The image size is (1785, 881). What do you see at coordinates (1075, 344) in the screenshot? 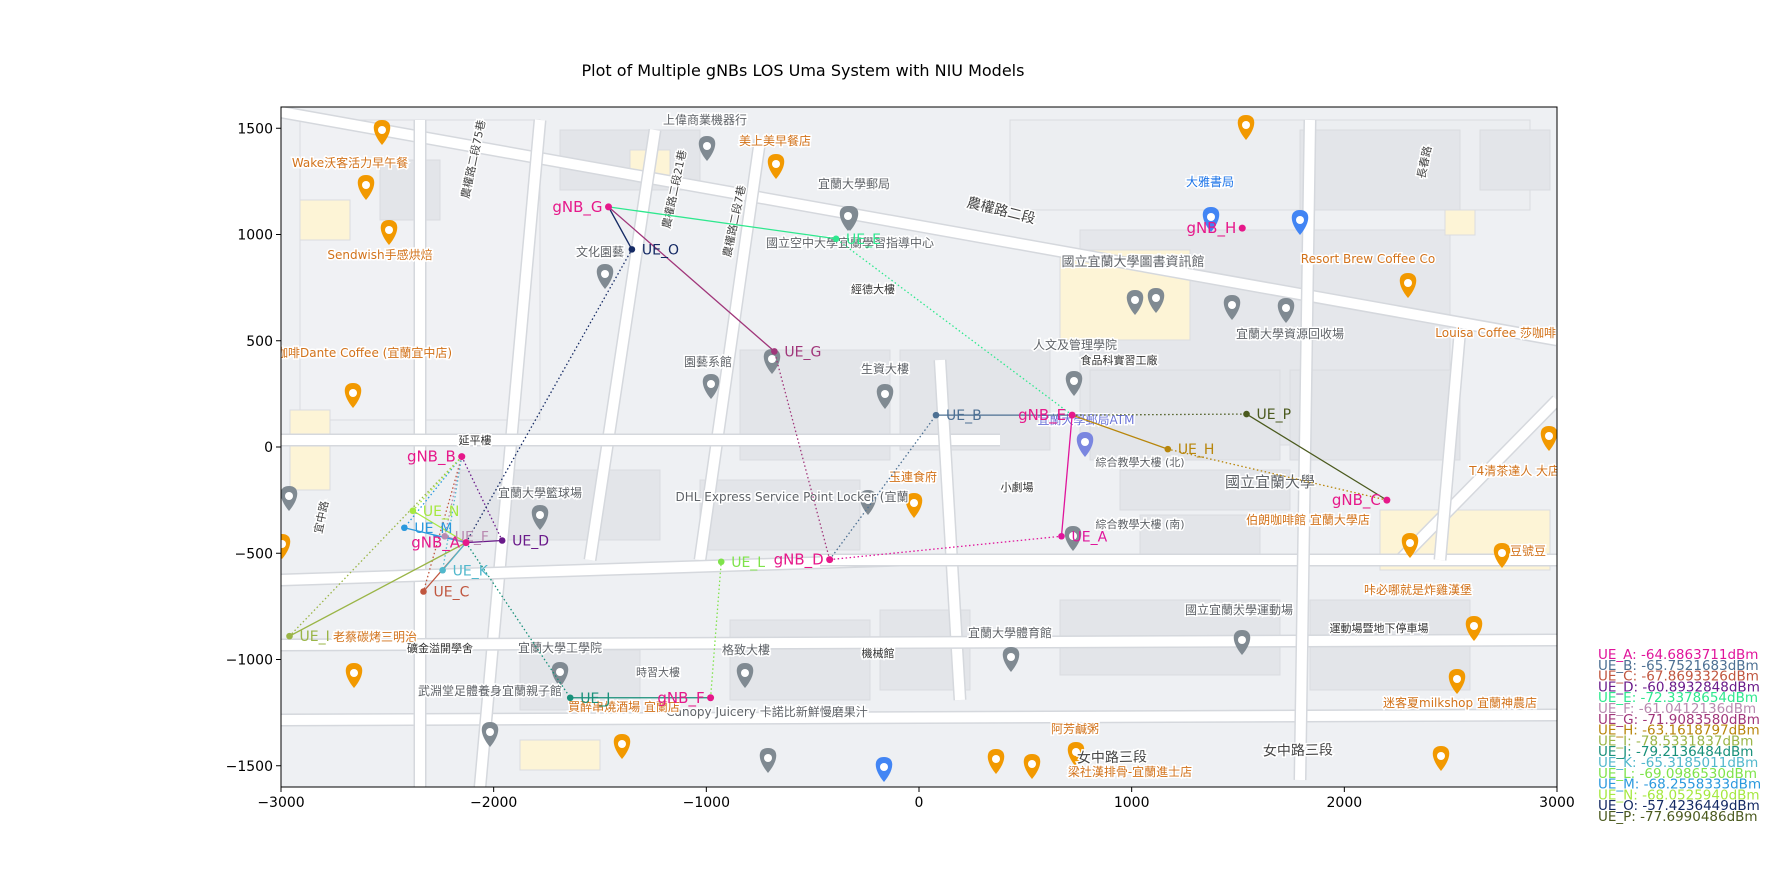
I see `map-place-label: 人文及管理學院` at bounding box center [1075, 344].